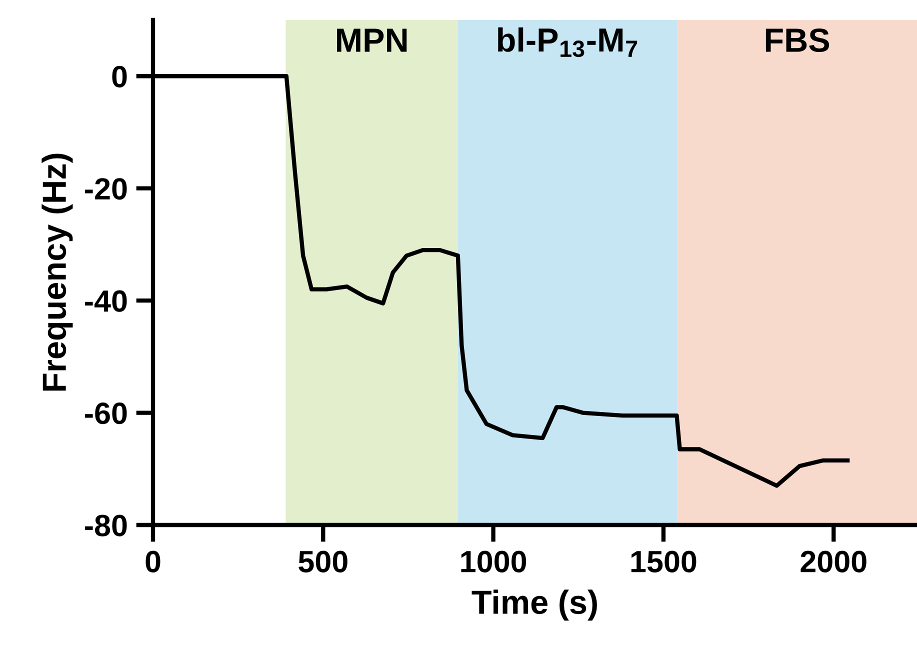 This screenshot has width=917, height=669. What do you see at coordinates (493, 561) in the screenshot?
I see `x-tick-label: 1000` at bounding box center [493, 561].